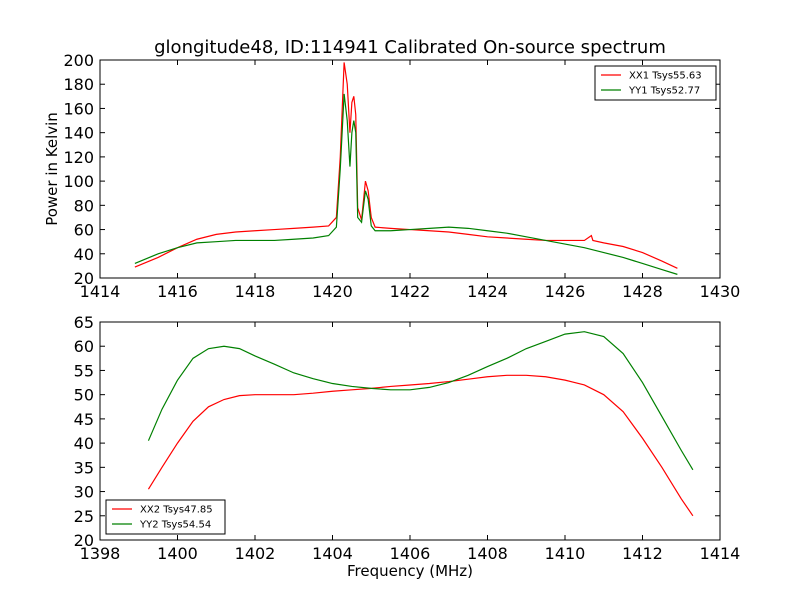  Describe the element at coordinates (642, 553) in the screenshot. I see `x-tick-label-2-7: 1412` at that location.